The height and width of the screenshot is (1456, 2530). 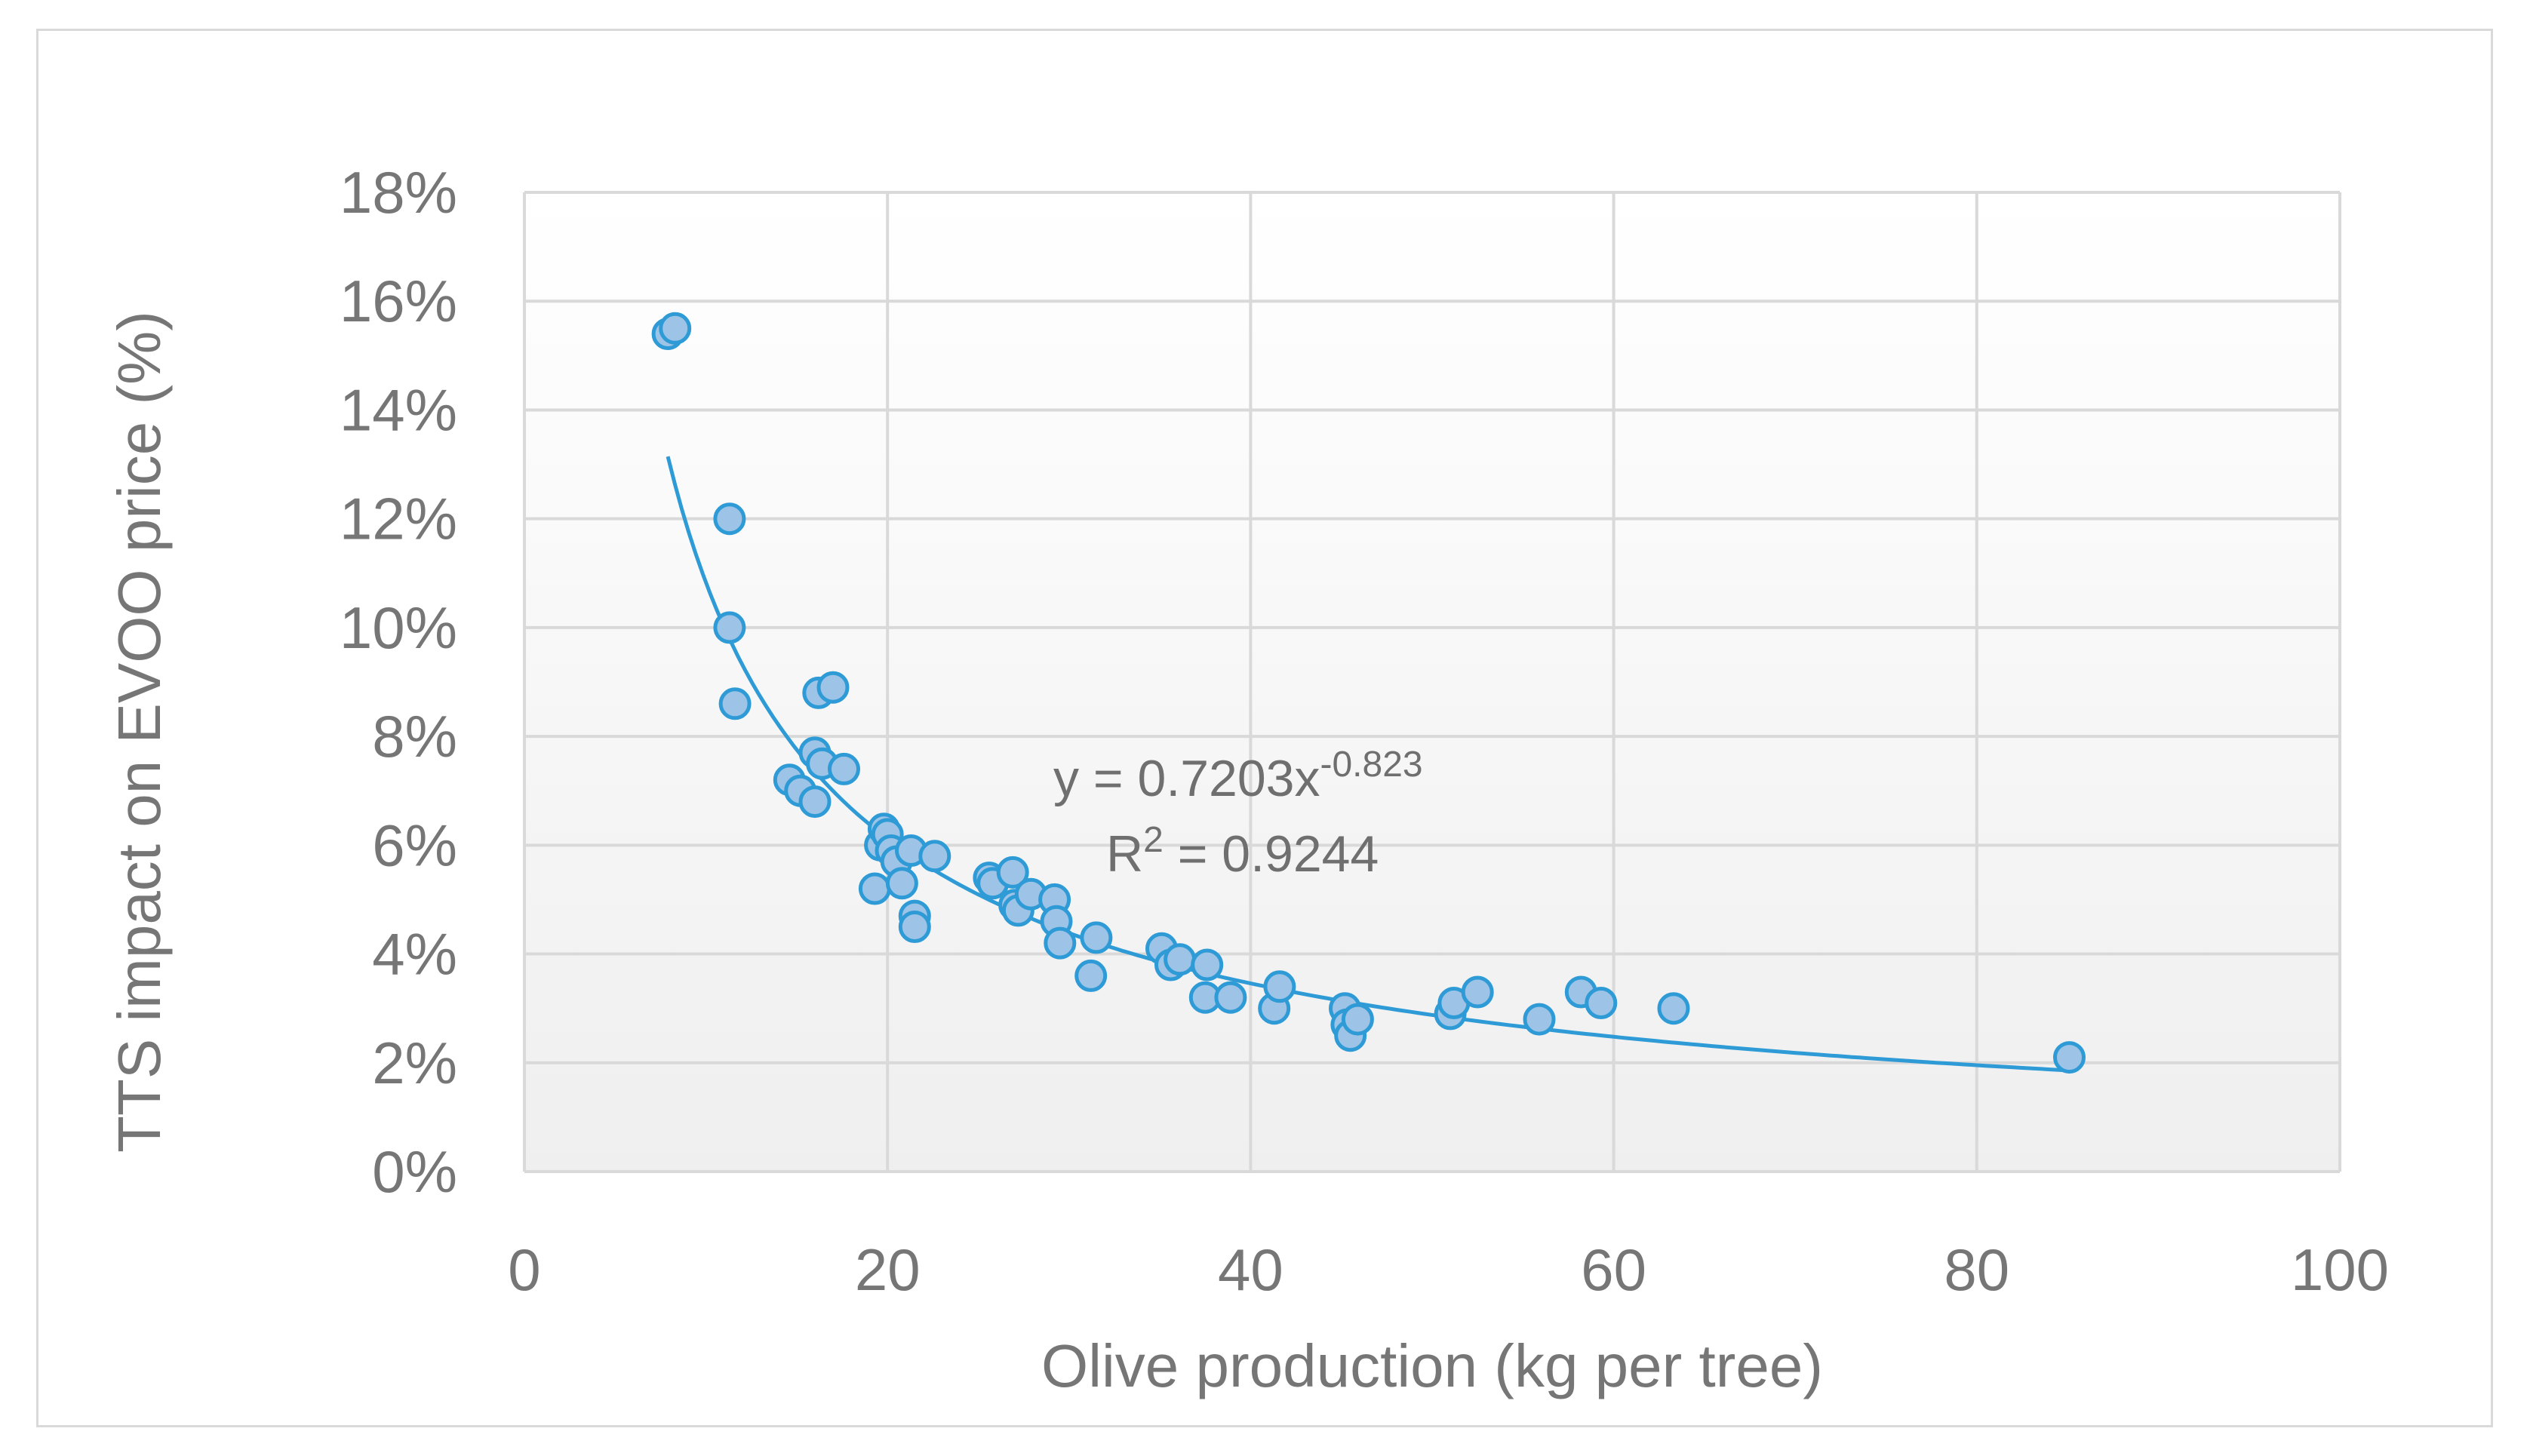 What do you see at coordinates (398, 301) in the screenshot?
I see `y-tick-label: 16%` at bounding box center [398, 301].